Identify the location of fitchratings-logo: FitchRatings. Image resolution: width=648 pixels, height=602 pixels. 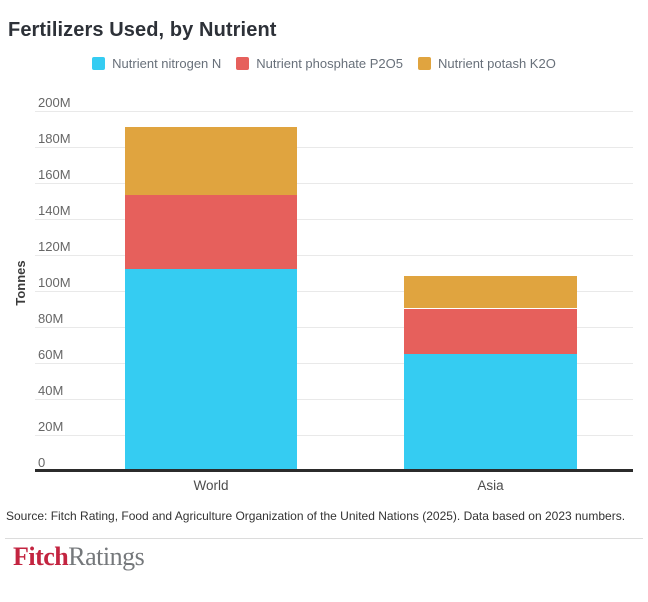
(79, 557).